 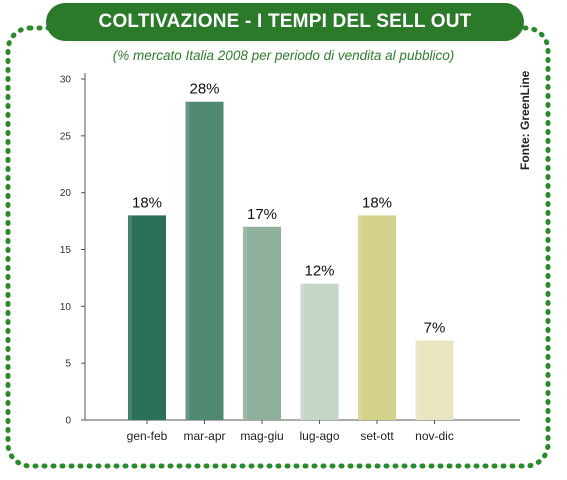 I want to click on x-tick-label: mar-apr, so click(x=204, y=436).